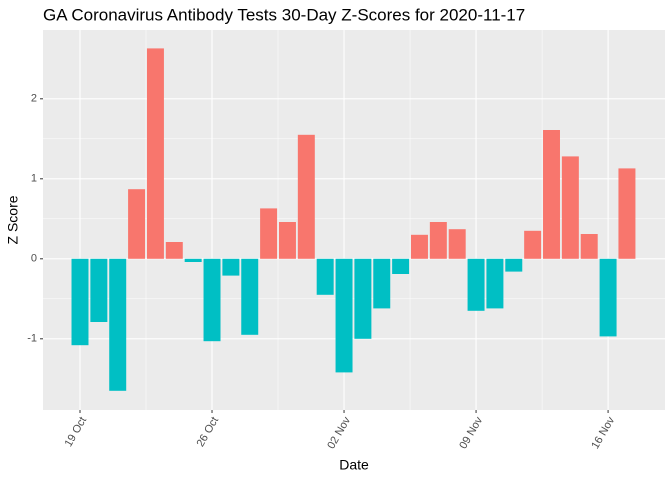 The height and width of the screenshot is (480, 672). What do you see at coordinates (32, 339) in the screenshot?
I see `y-tick-label: -1` at bounding box center [32, 339].